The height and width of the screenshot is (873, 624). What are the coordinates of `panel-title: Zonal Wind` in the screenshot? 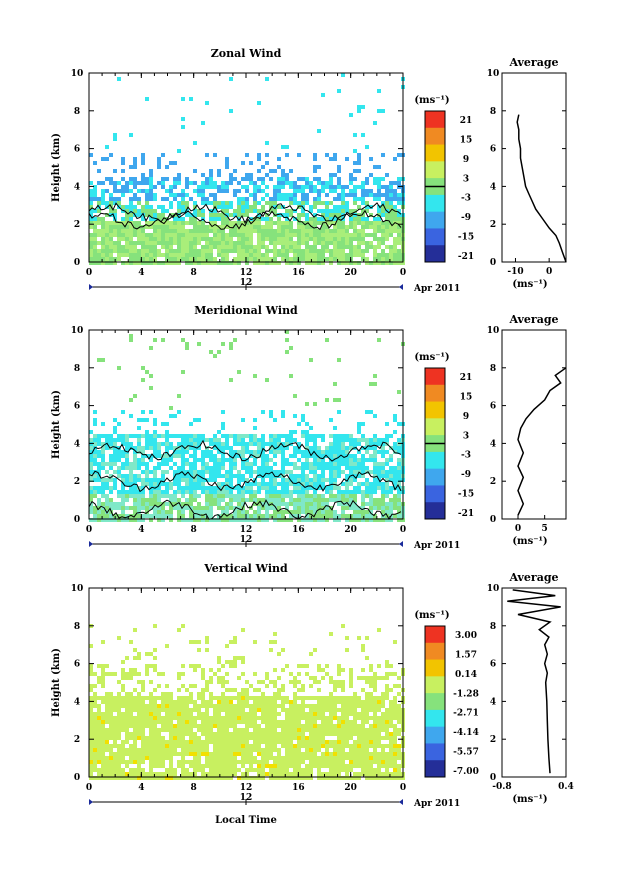 It's located at (246, 53).